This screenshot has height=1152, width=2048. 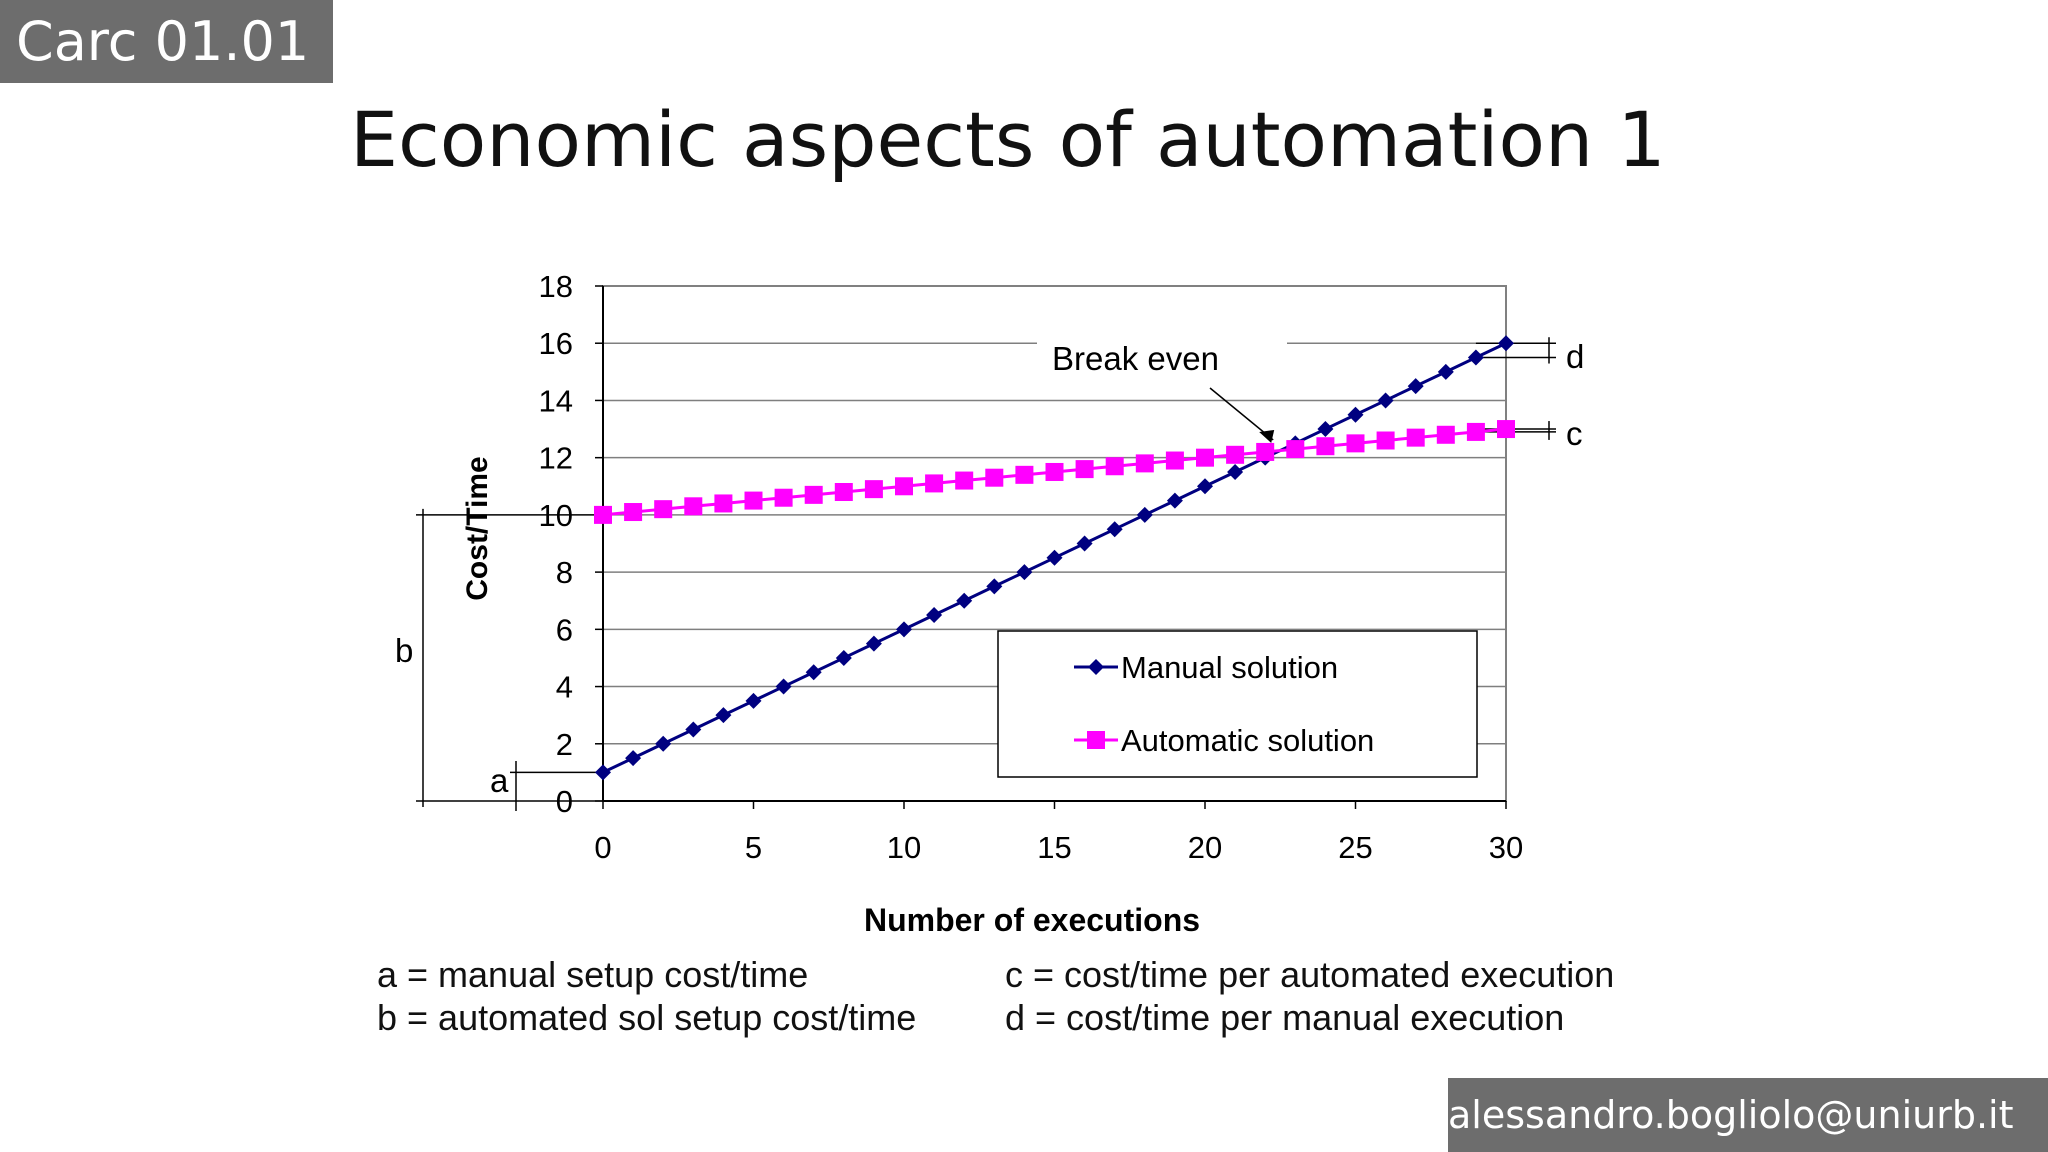 I want to click on x-axis-label: Number of executions, so click(x=1032, y=920).